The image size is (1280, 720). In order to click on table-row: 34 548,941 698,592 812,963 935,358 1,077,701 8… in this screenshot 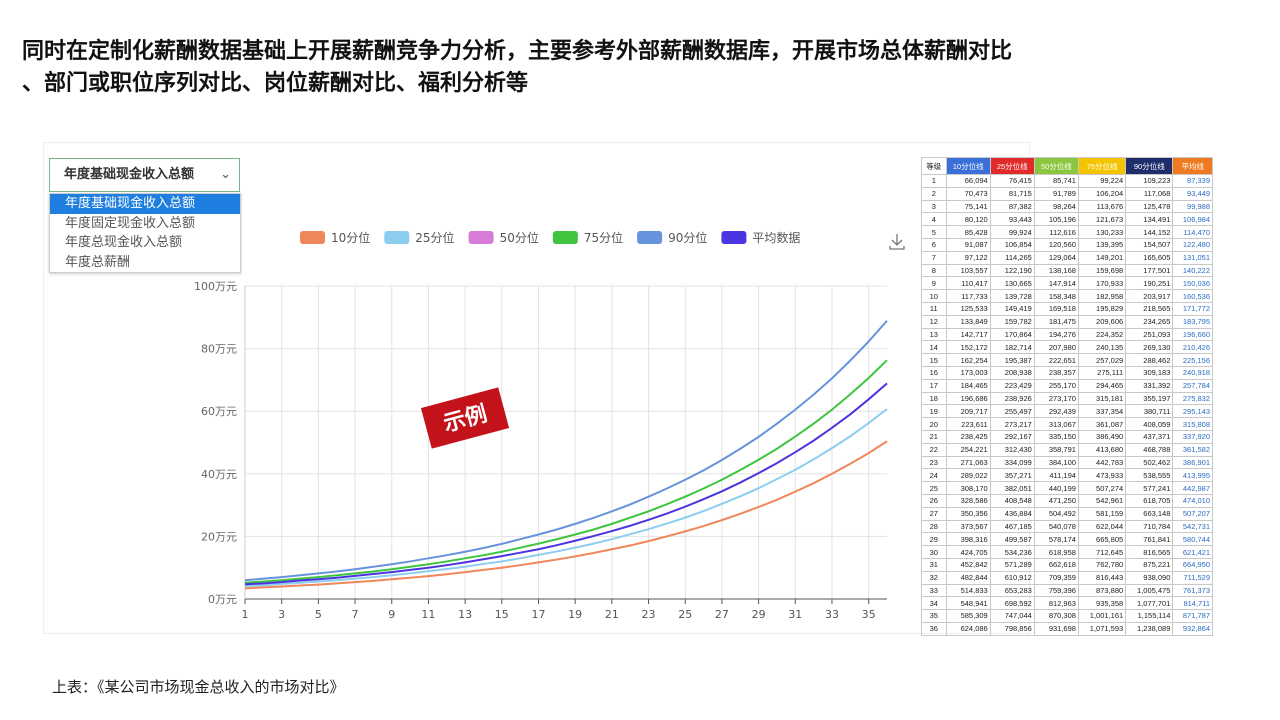, I will do `click(1067, 603)`.